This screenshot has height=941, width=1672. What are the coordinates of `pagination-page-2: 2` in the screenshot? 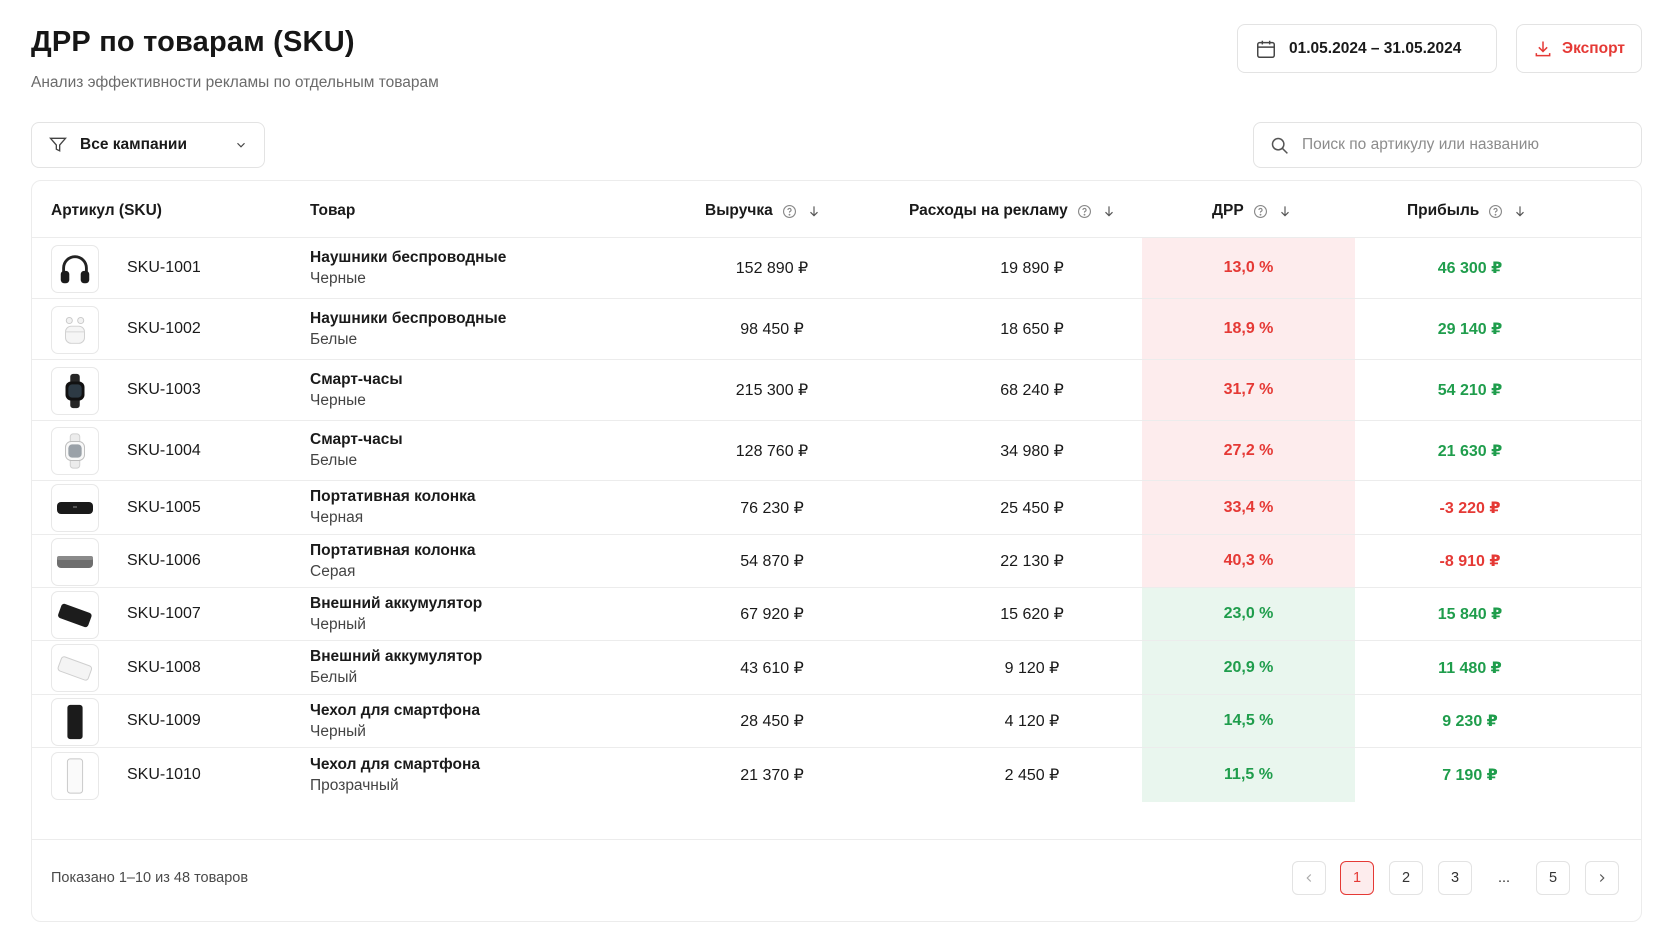 It's located at (1406, 878).